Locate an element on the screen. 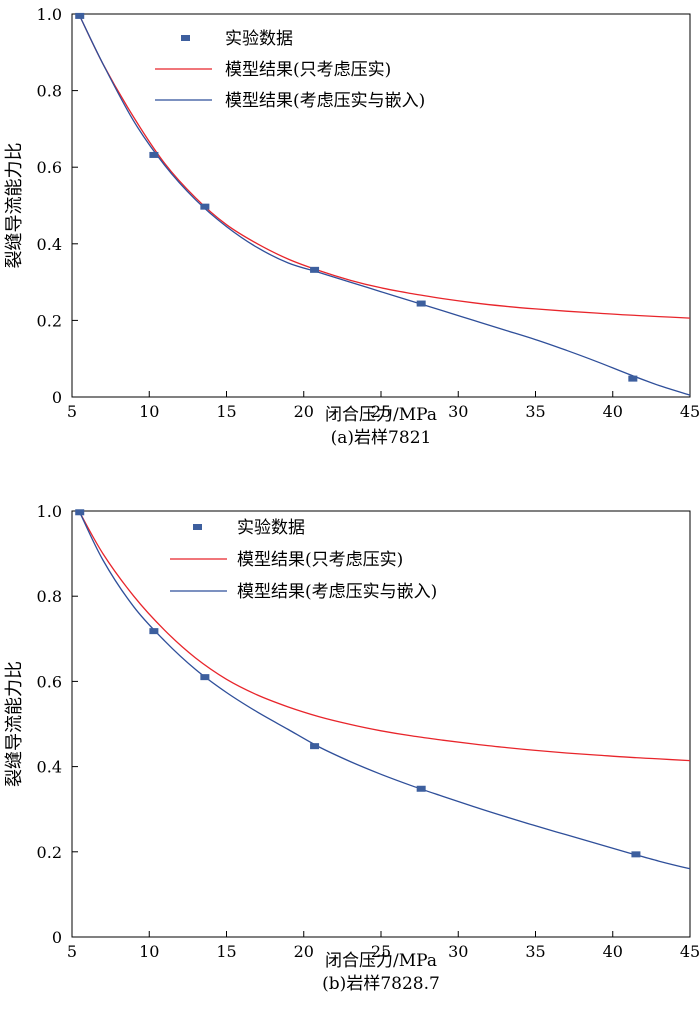  chart-title: (a)岩样7821 is located at coordinates (381, 438).